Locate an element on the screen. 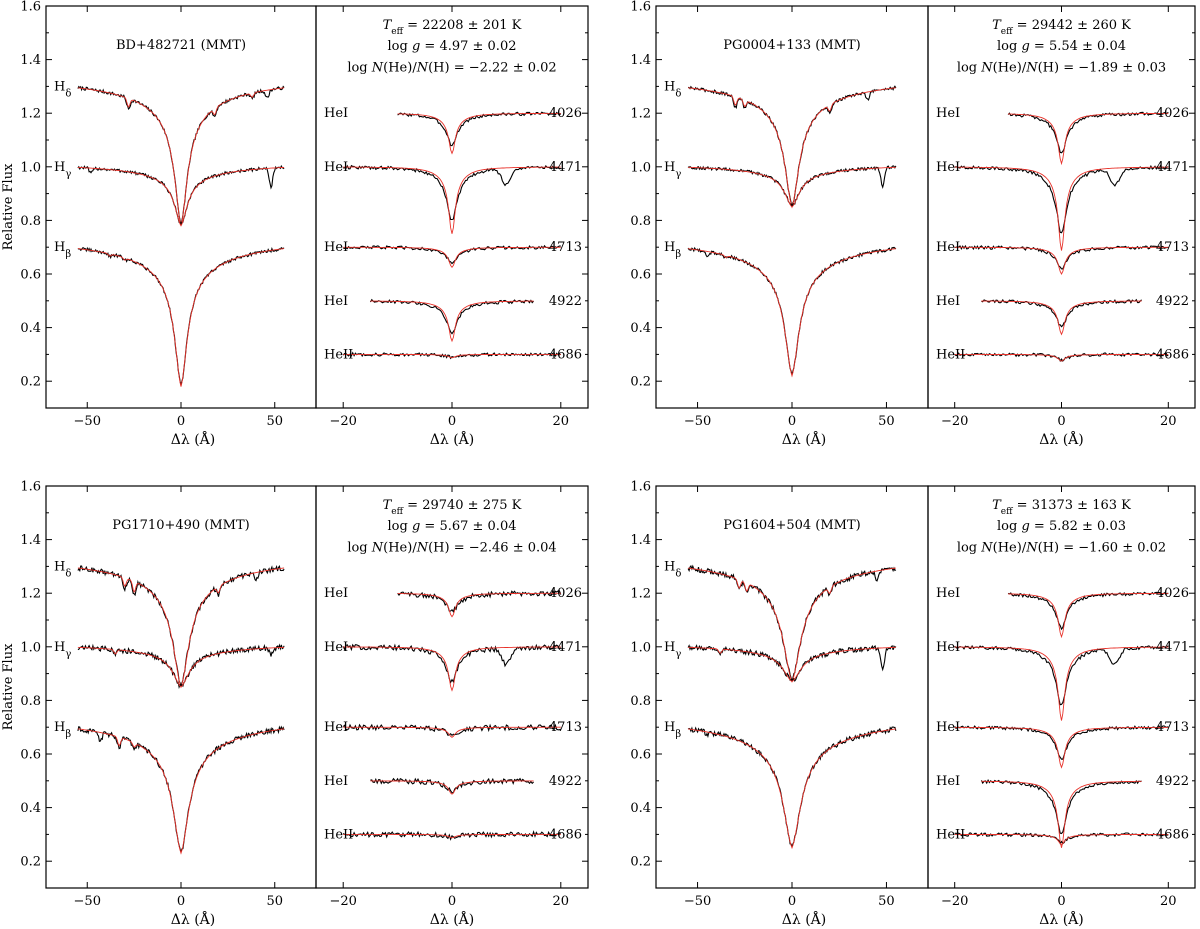  y-tick-label: 0.8 is located at coordinates (30, 221).